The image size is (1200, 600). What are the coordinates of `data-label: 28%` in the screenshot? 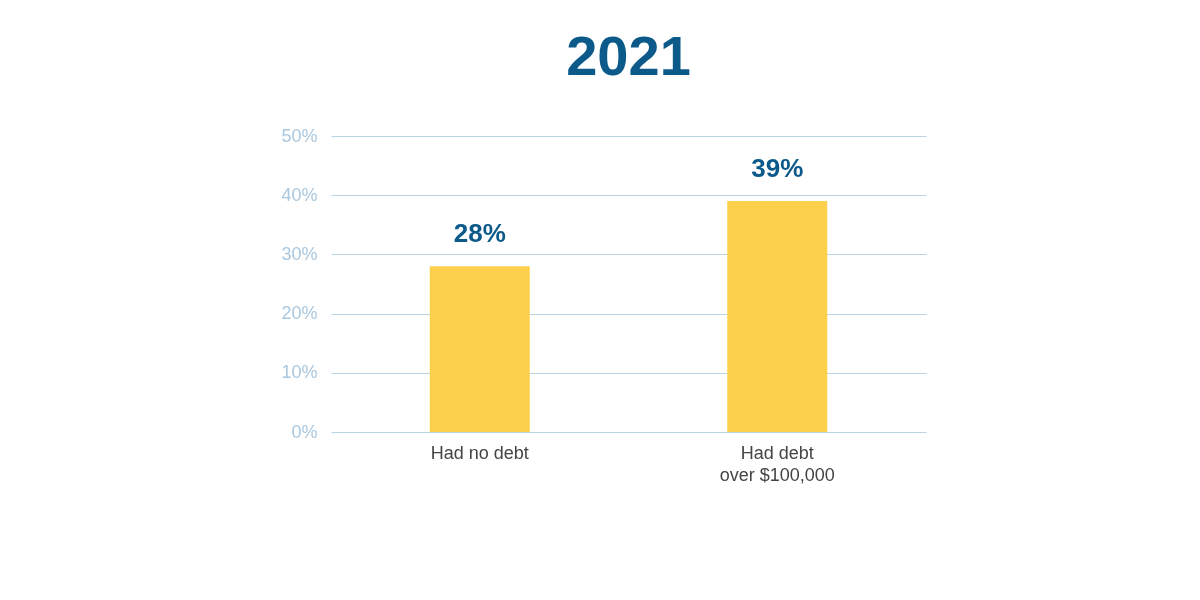 It's located at (479, 233).